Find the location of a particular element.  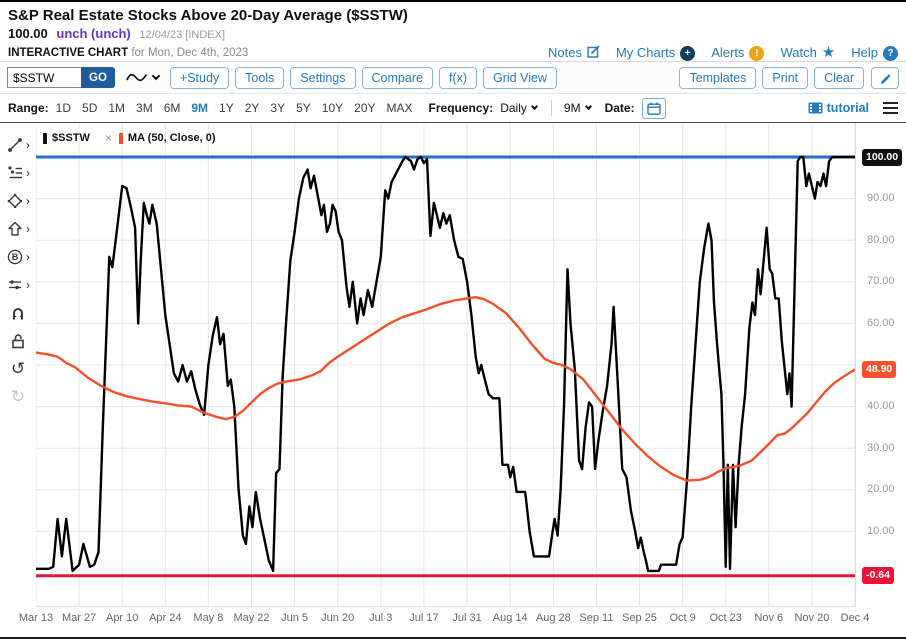

range-5d: 5D is located at coordinates (90, 108).